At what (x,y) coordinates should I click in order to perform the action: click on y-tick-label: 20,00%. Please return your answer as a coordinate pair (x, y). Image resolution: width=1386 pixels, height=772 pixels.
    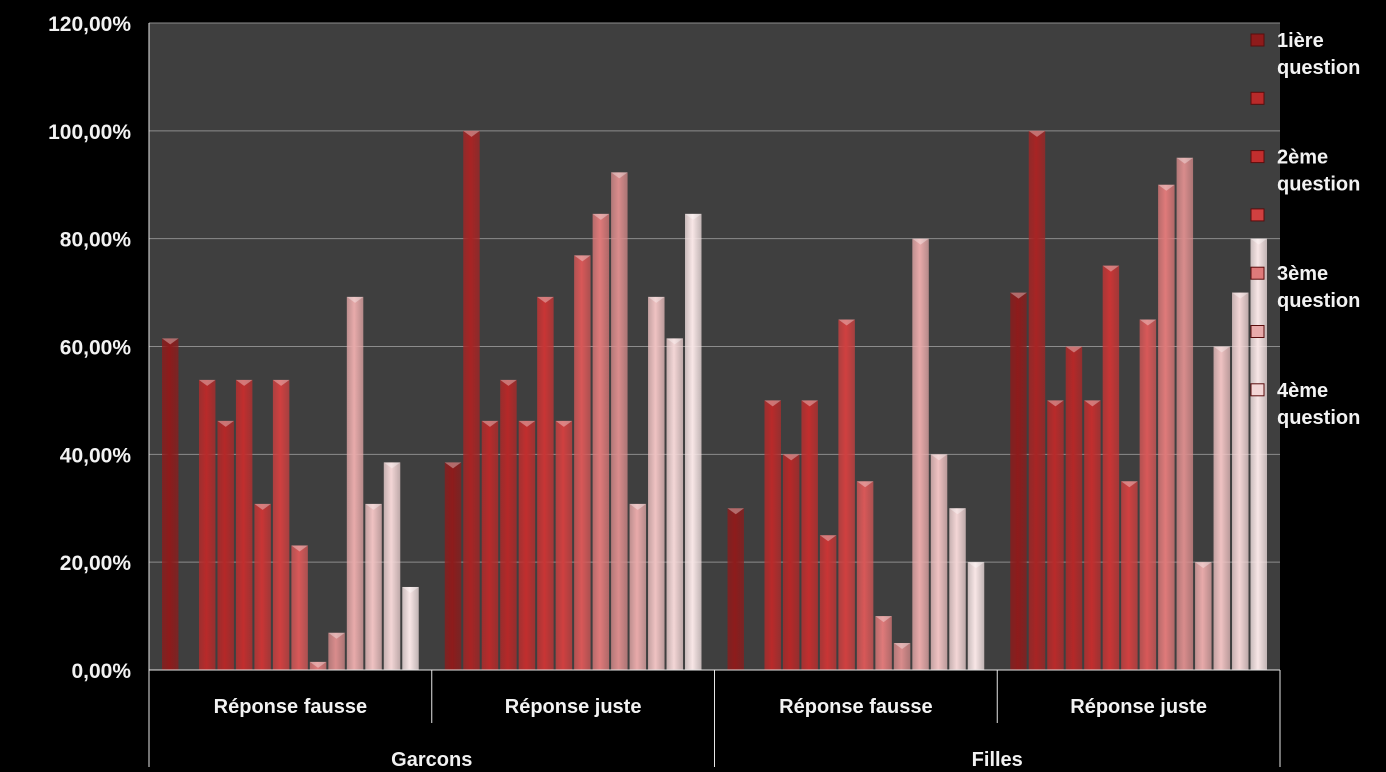
    Looking at the image, I should click on (96, 563).